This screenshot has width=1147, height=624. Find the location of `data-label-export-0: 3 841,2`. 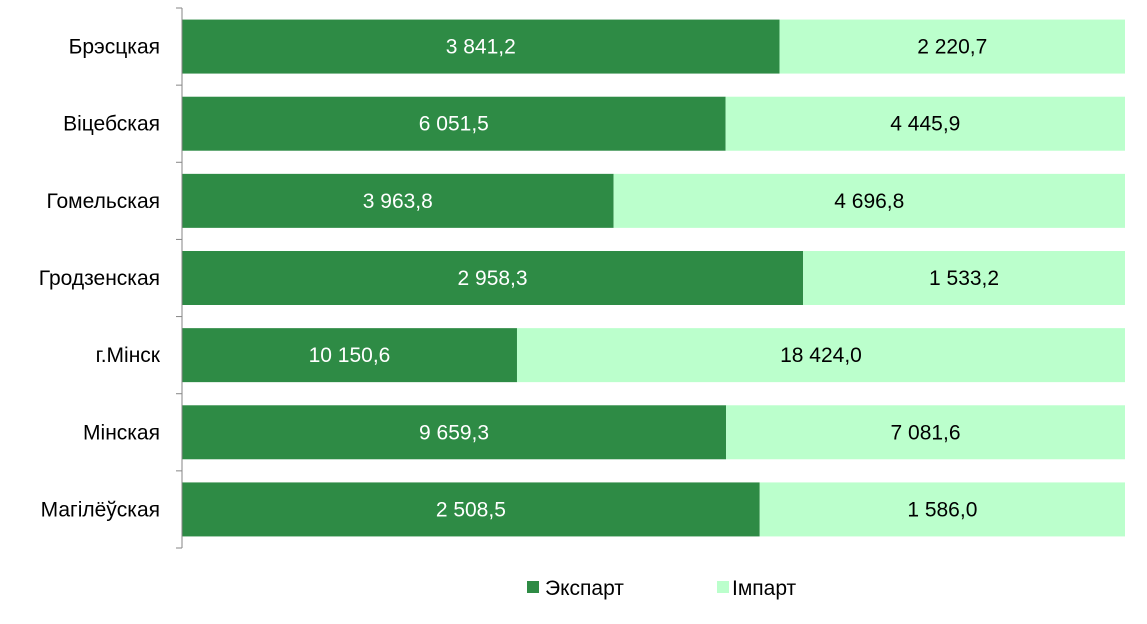

data-label-export-0: 3 841,2 is located at coordinates (481, 47).